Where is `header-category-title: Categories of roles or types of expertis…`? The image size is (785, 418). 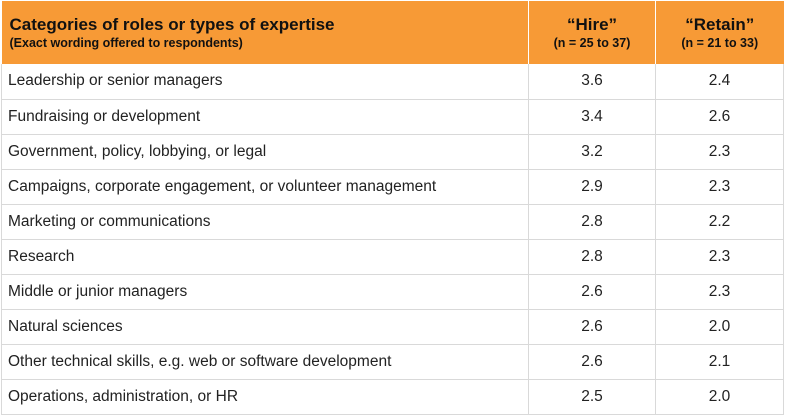 header-category-title: Categories of roles or types of expertis… is located at coordinates (172, 24).